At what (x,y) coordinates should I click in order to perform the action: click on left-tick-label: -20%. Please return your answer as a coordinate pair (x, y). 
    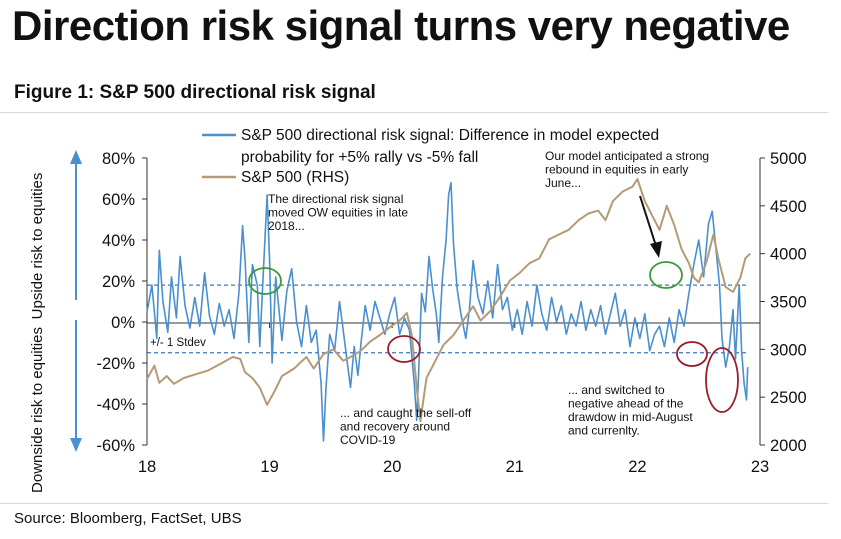
    Looking at the image, I should click on (115, 364).